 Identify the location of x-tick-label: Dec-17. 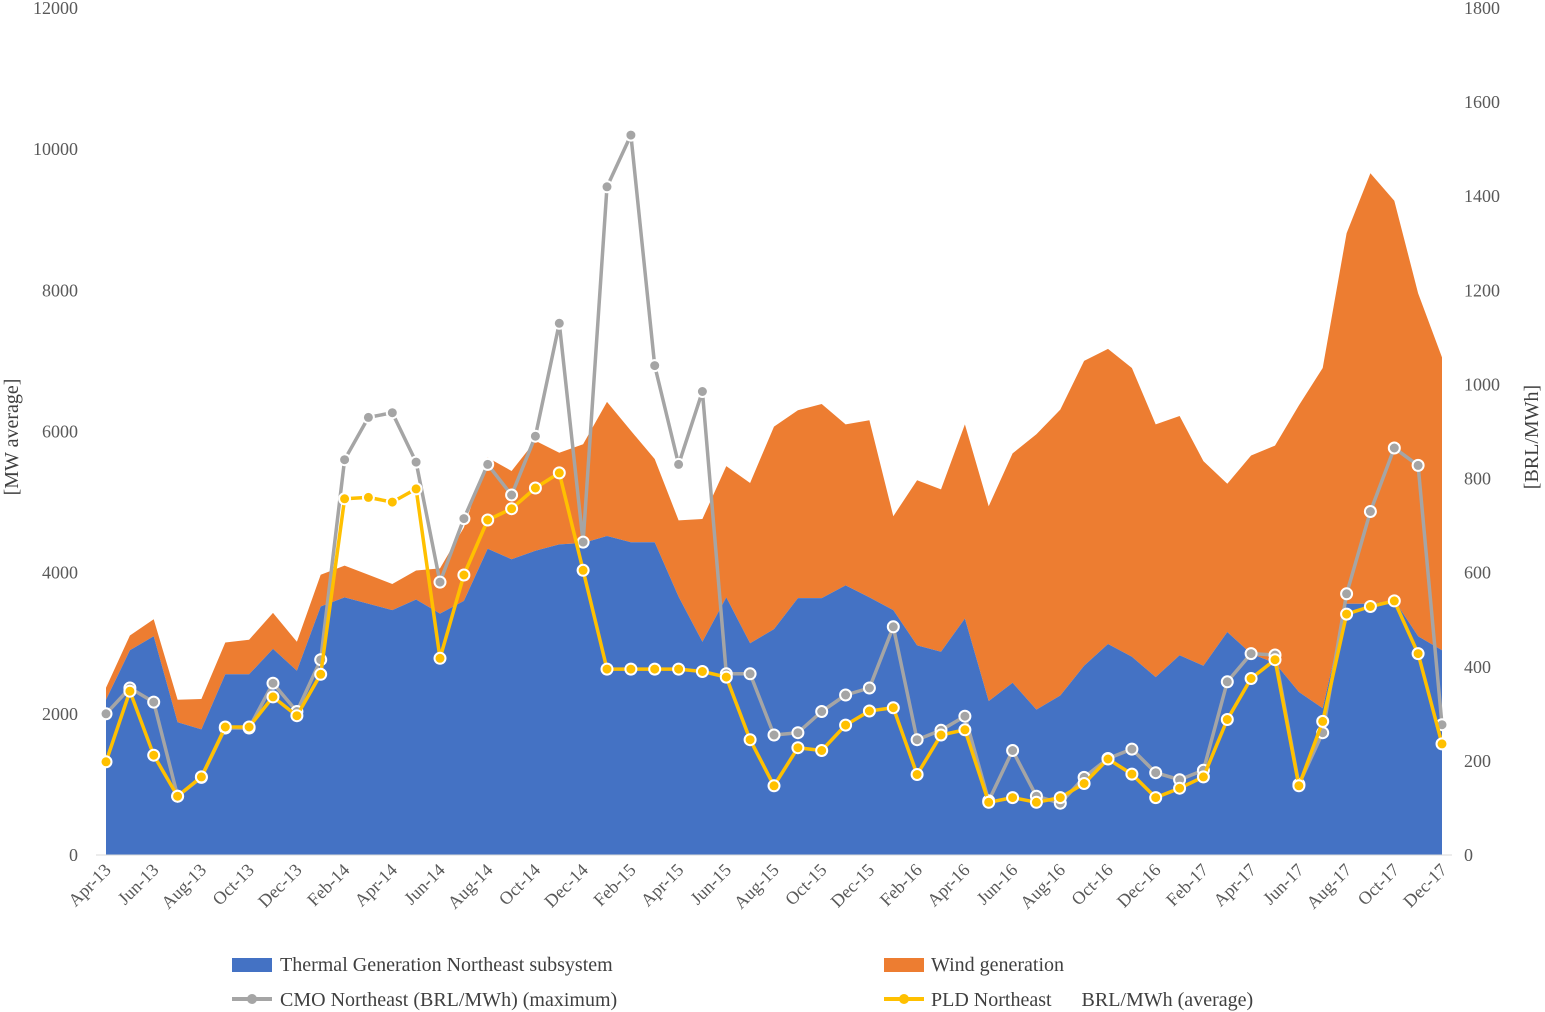
(1425, 886).